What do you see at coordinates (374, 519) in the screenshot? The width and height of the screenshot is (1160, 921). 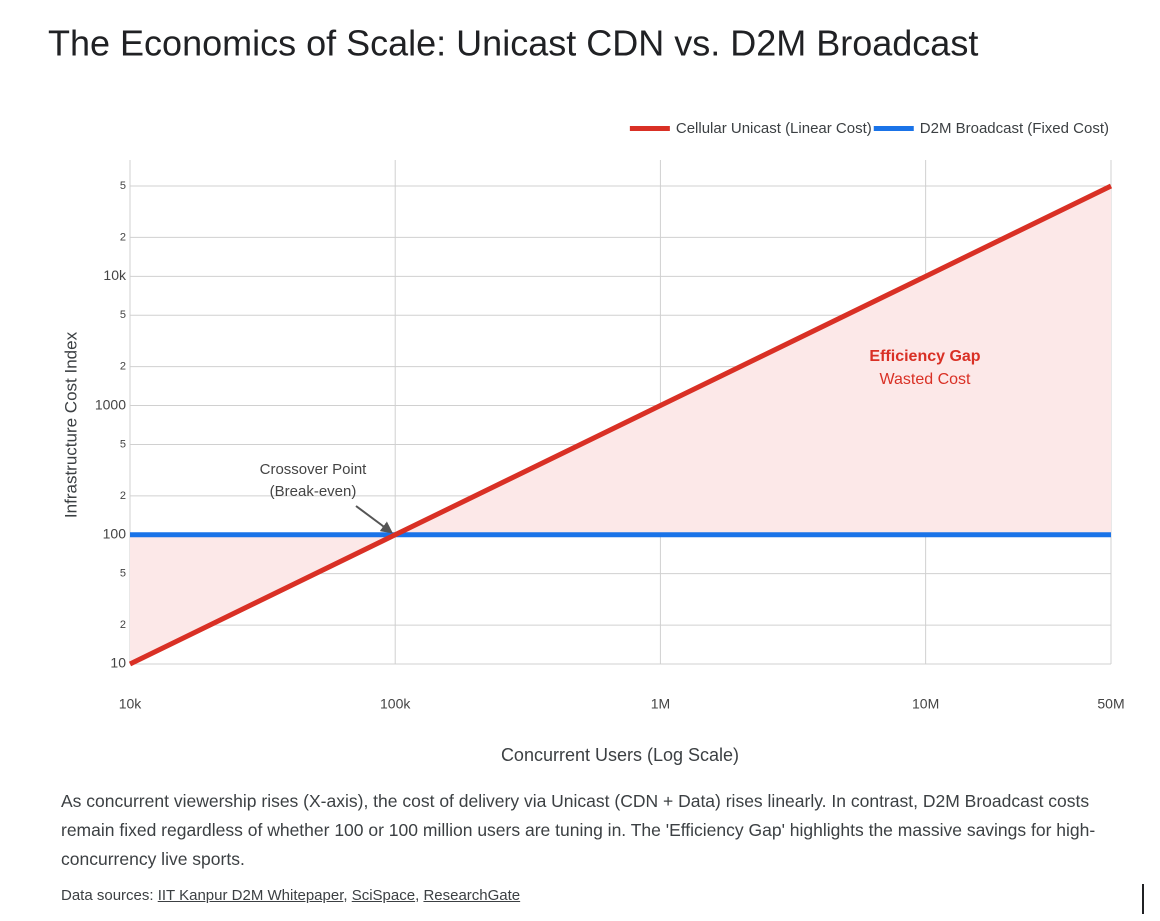 I see `annotation-arrow` at bounding box center [374, 519].